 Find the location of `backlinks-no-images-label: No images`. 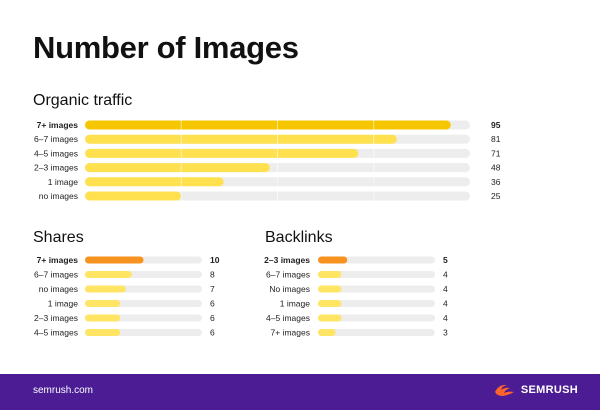

backlinks-no-images-label: No images is located at coordinates (289, 289).